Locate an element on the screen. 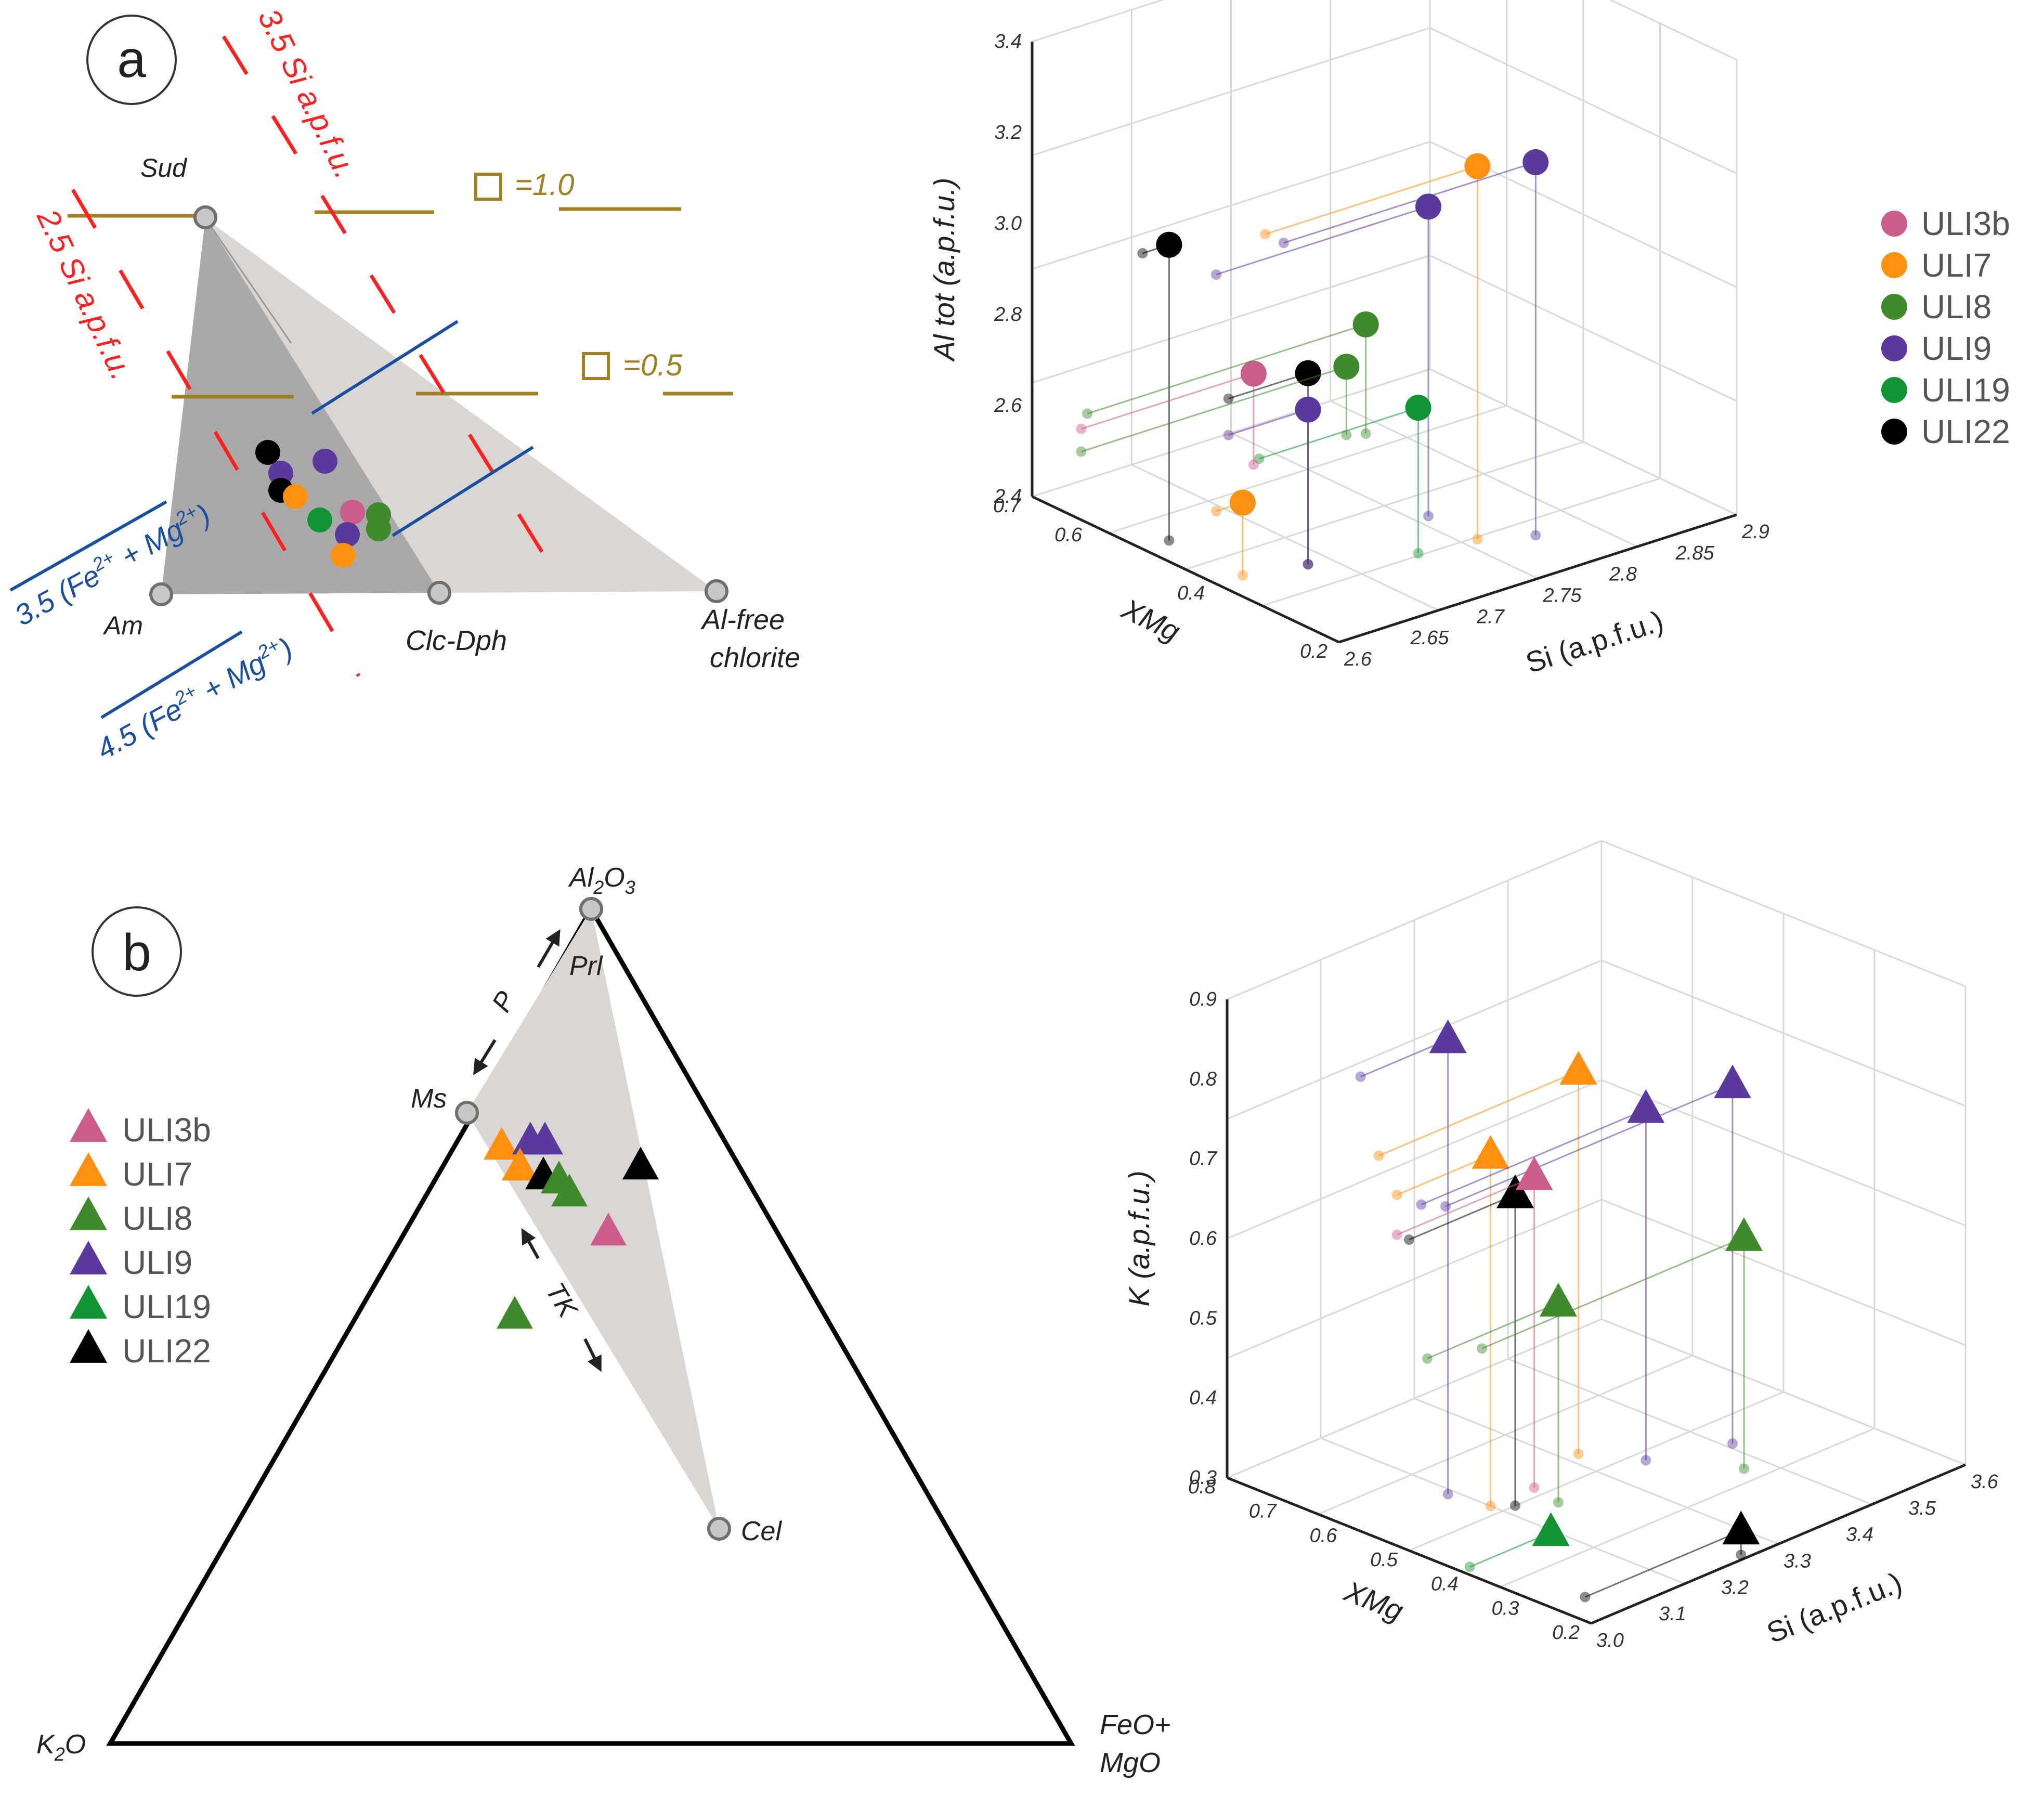 This screenshot has height=1796, width=2044. vertex-feo: FeO+ is located at coordinates (1135, 1724).